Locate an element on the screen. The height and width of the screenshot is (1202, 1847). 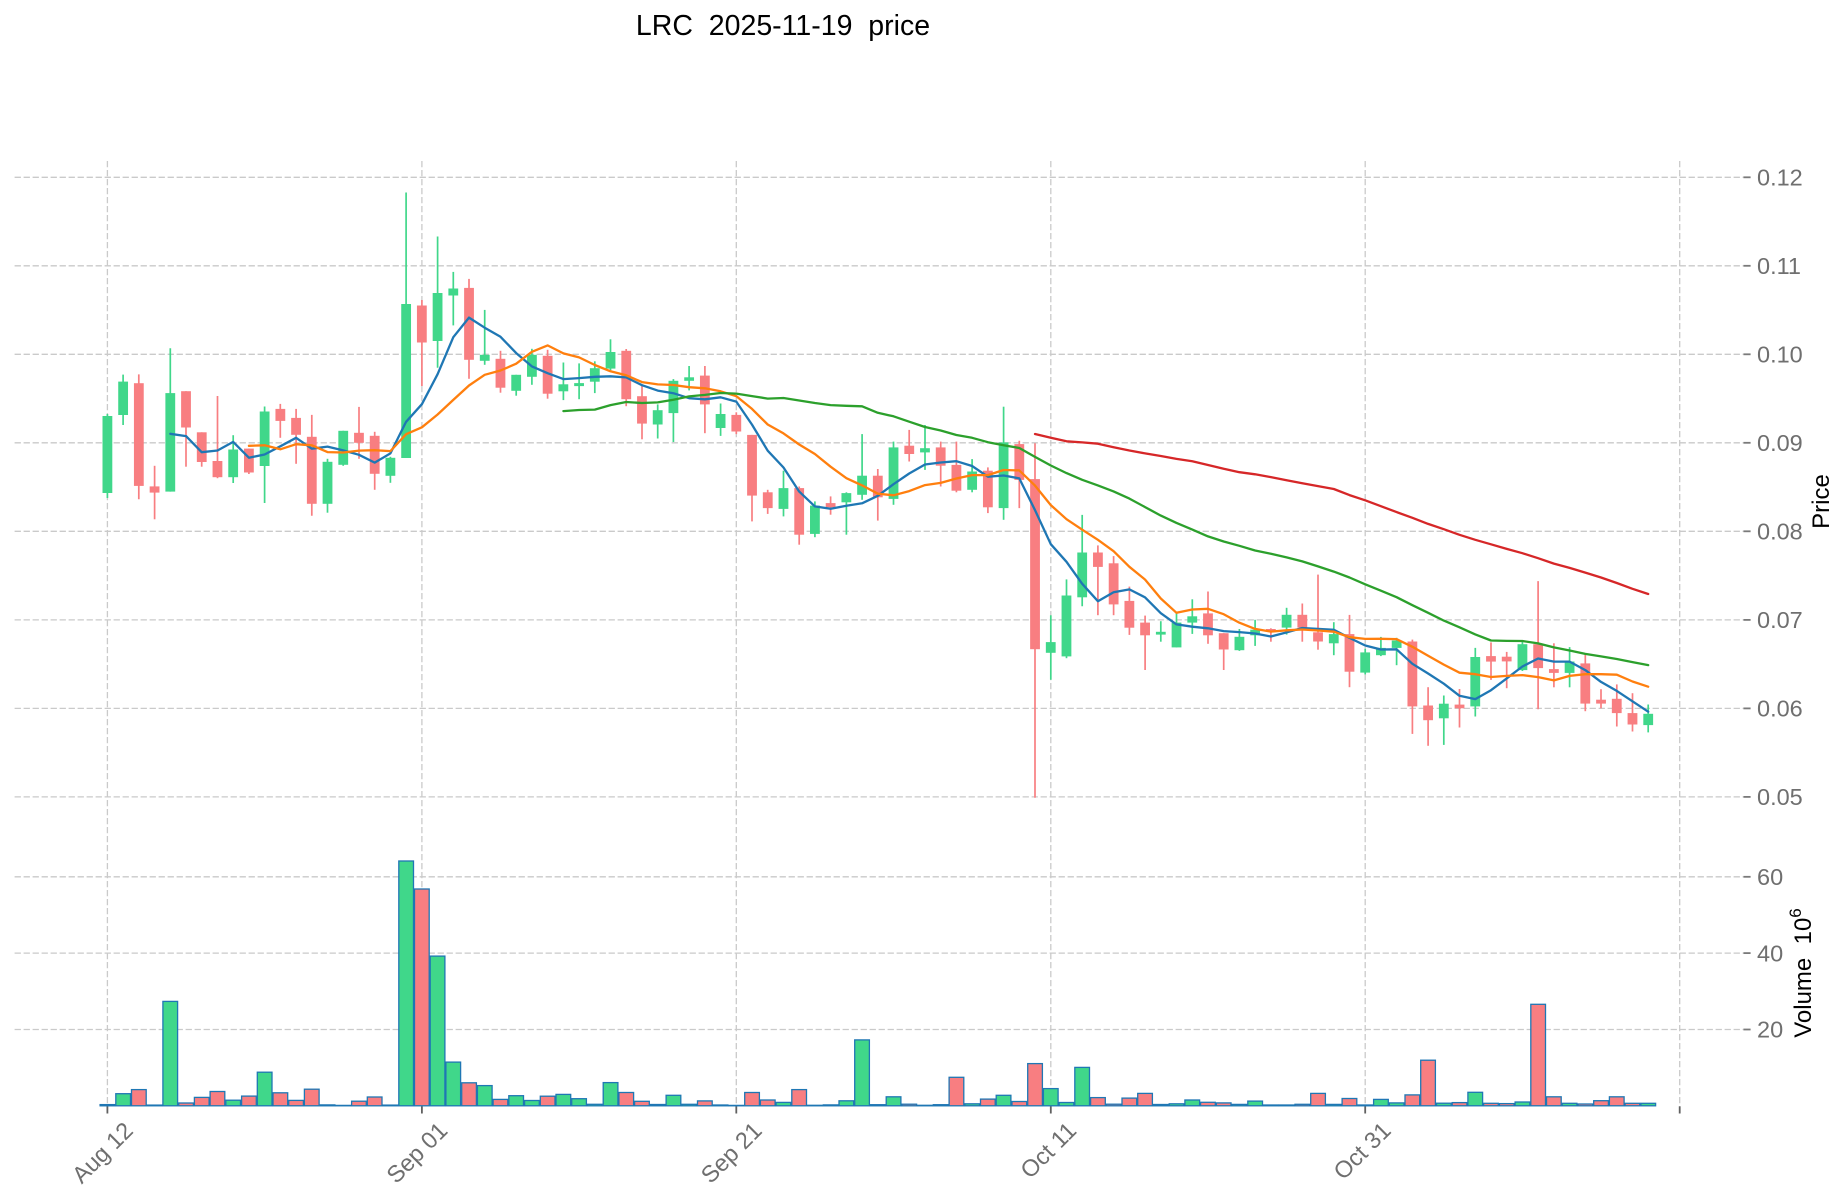
svg-text: 0.08 is located at coordinates (1780, 532).